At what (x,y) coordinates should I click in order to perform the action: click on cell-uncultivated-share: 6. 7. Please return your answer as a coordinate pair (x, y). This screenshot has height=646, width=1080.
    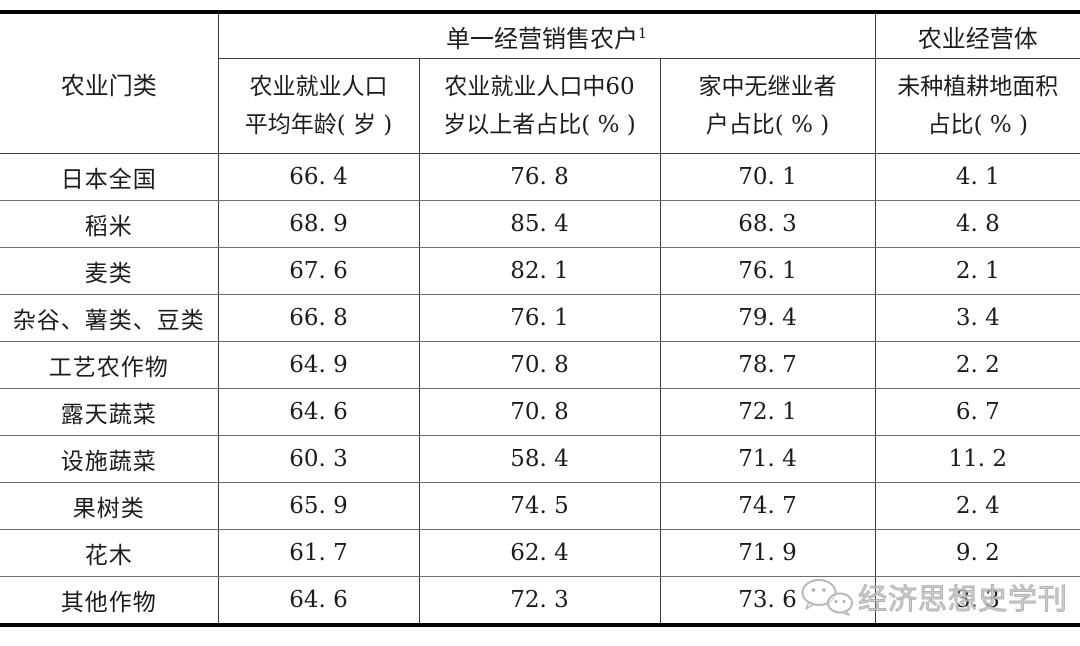
    Looking at the image, I should click on (977, 412).